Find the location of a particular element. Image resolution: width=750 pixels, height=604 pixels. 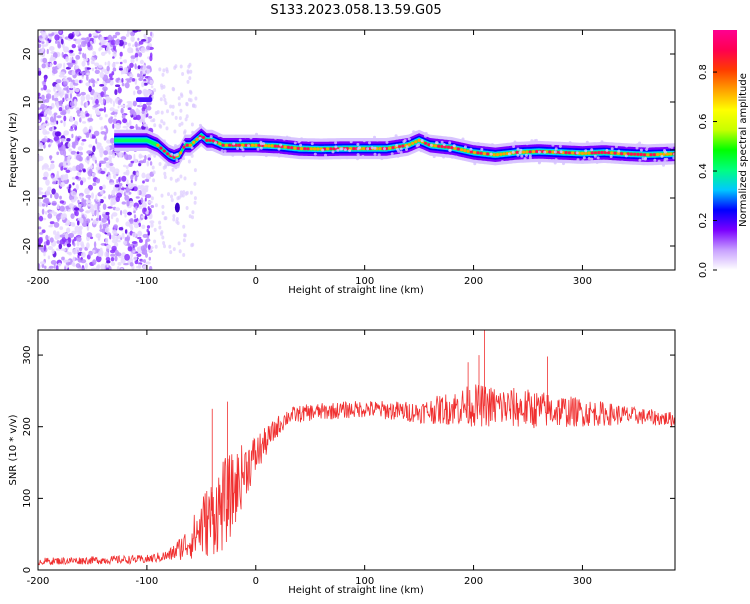

colorbar-tick-label: 0.8 is located at coordinates (703, 72).